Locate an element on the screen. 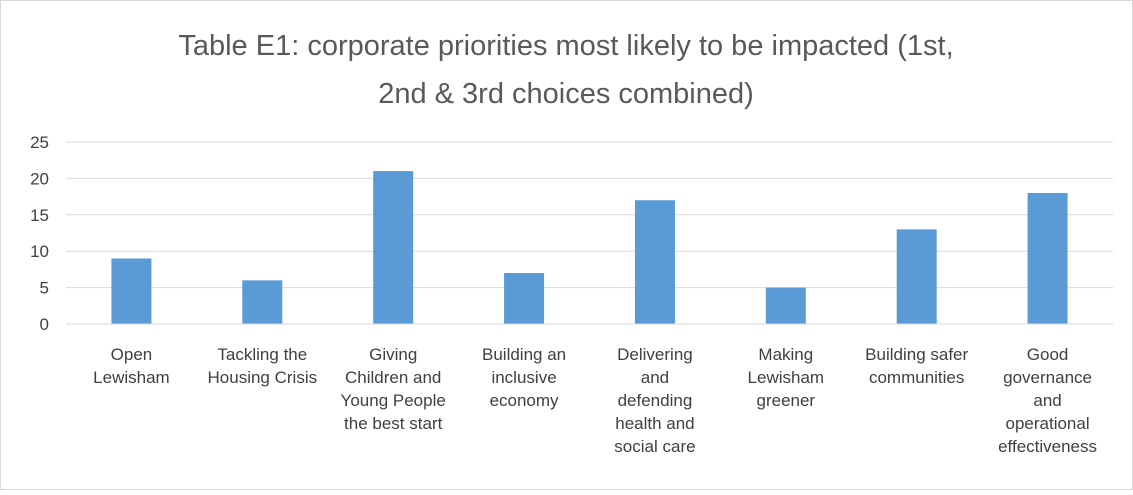 The width and height of the screenshot is (1133, 495). x-category-label: Tackling the is located at coordinates (262, 354).